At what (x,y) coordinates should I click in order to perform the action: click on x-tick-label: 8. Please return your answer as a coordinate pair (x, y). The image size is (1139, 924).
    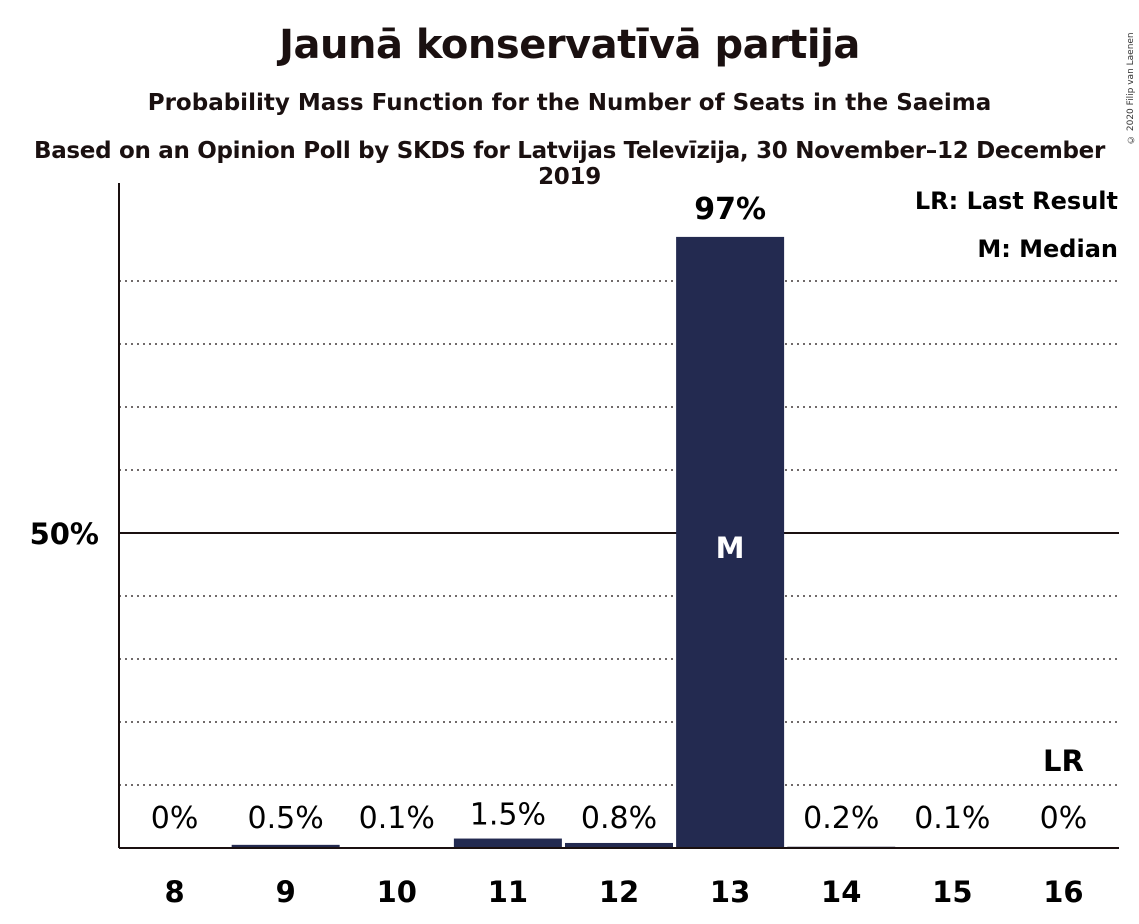
    Looking at the image, I should click on (174, 892).